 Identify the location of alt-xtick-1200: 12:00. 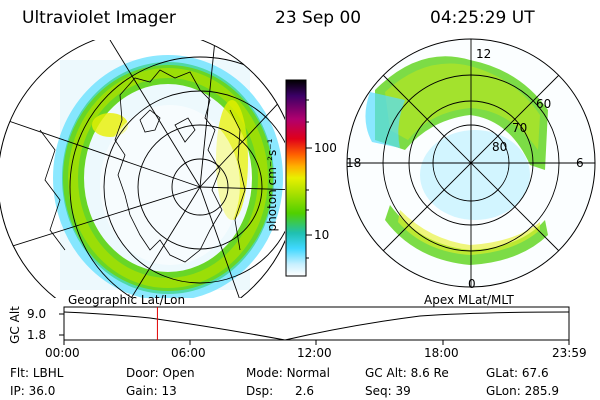
(314, 353).